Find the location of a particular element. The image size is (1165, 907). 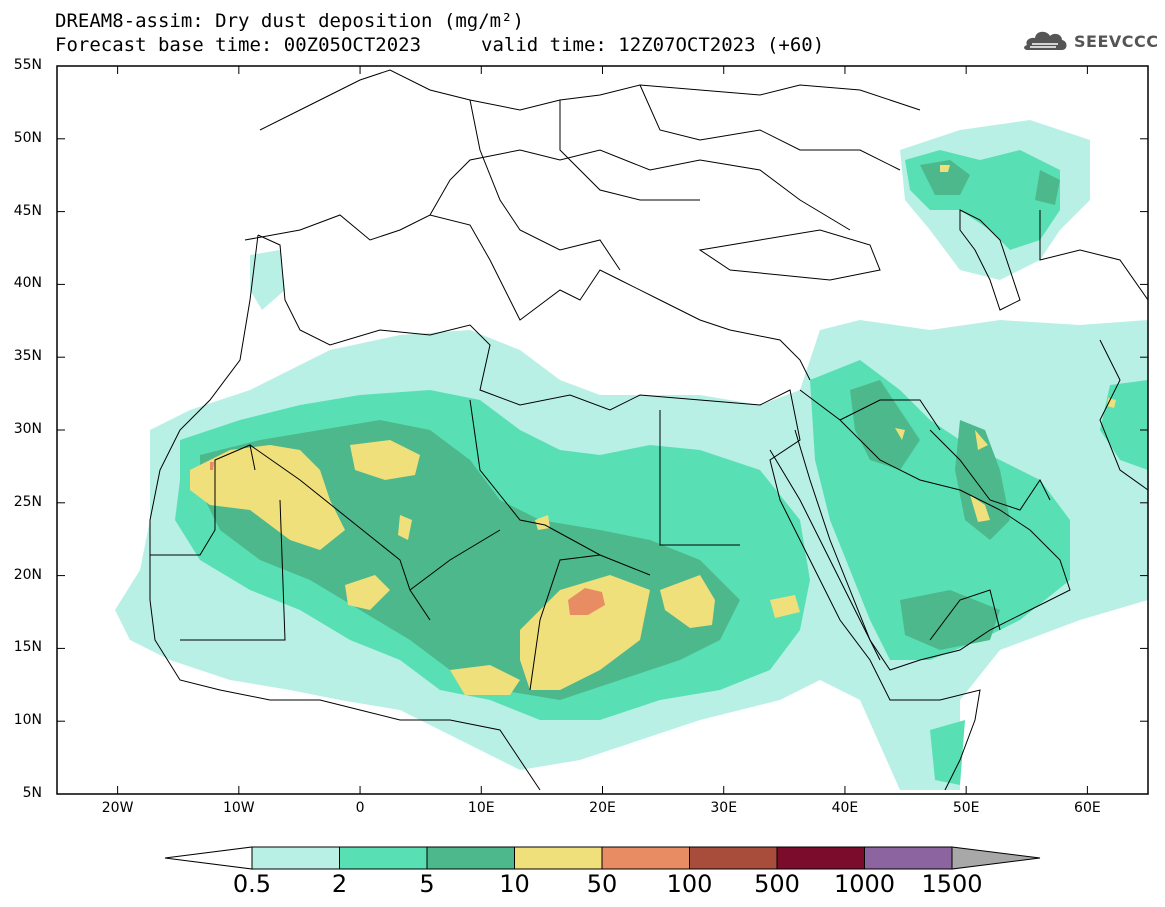

lon-label: 0 is located at coordinates (360, 808).